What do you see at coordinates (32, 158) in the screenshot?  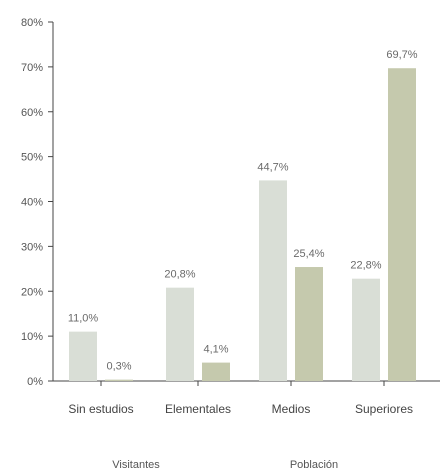 I see `y-tick-label: 50%` at bounding box center [32, 158].